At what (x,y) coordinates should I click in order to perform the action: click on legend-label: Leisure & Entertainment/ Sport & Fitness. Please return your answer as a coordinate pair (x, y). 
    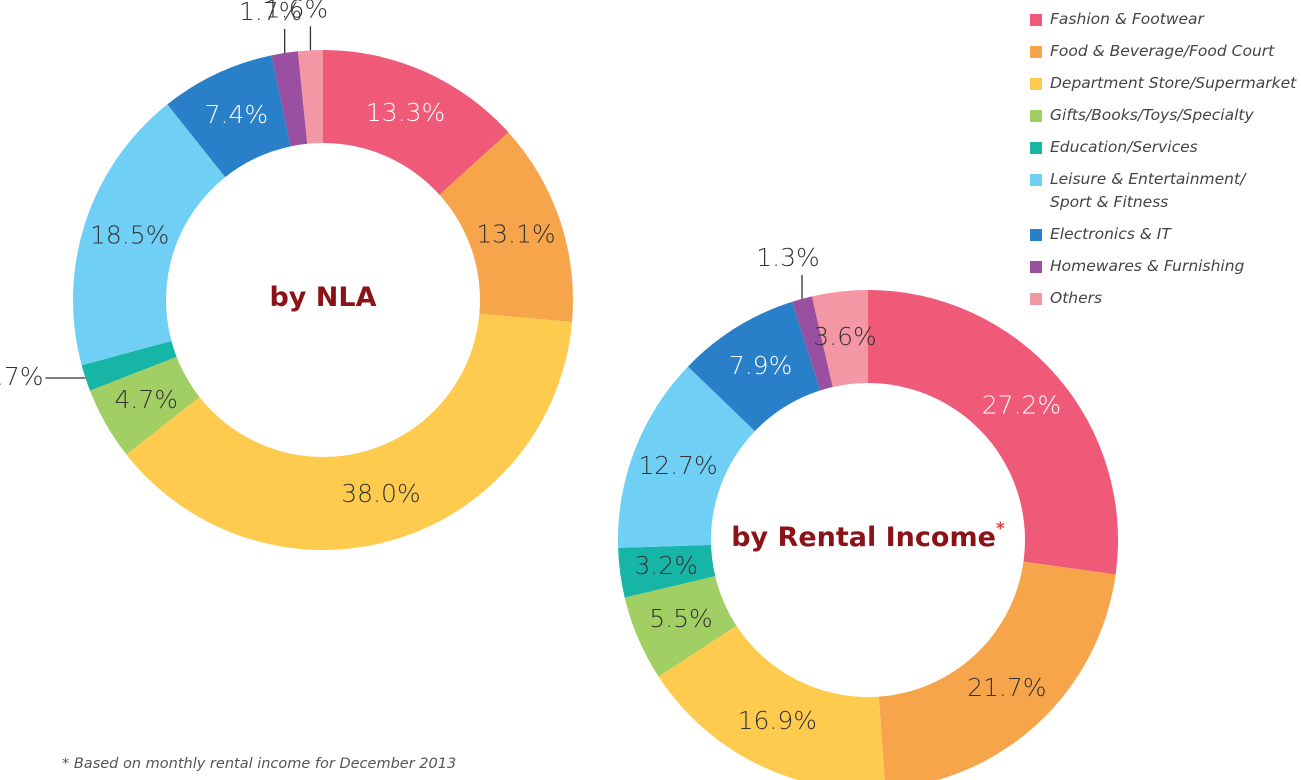
    Looking at the image, I should click on (1148, 190).